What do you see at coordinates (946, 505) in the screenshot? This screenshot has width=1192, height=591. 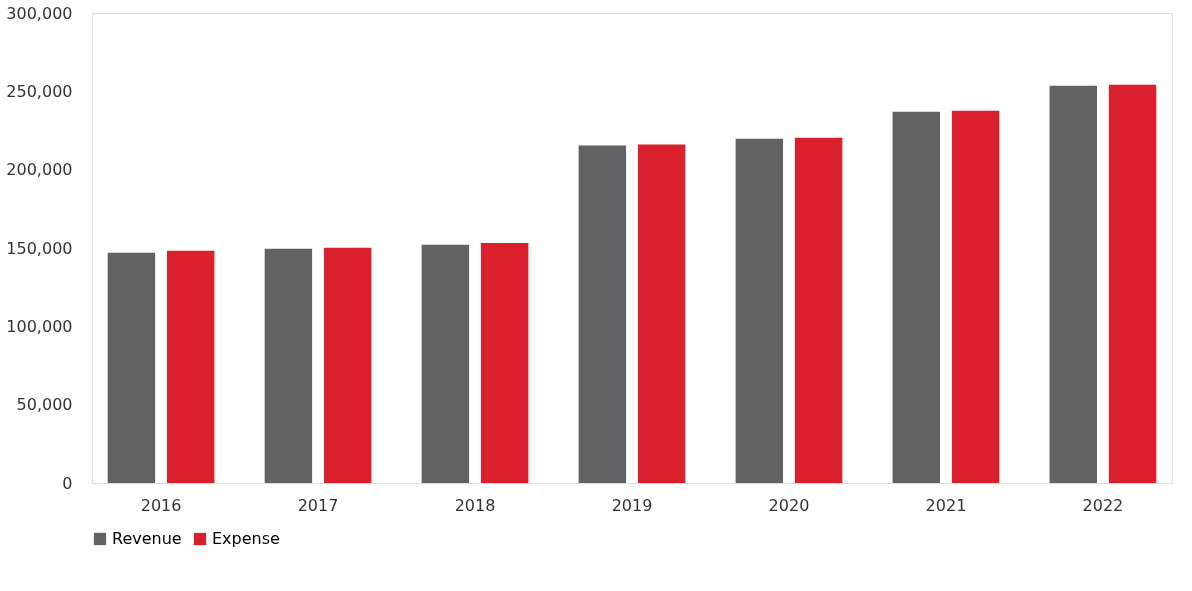 I see `x-tick-label: 2021` at bounding box center [946, 505].